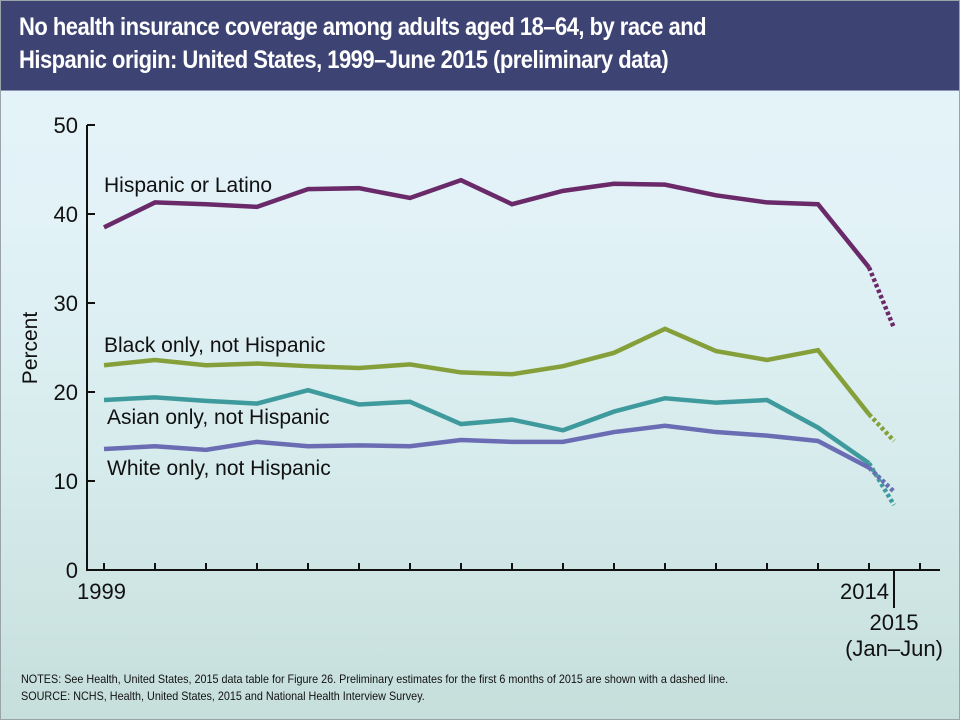  I want to click on y-tick-label: 10, so click(66, 481).